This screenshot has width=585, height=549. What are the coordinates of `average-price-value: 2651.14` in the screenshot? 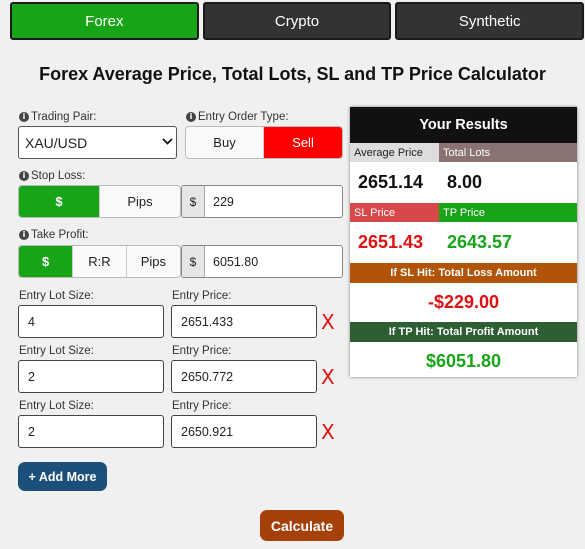 It's located at (391, 182).